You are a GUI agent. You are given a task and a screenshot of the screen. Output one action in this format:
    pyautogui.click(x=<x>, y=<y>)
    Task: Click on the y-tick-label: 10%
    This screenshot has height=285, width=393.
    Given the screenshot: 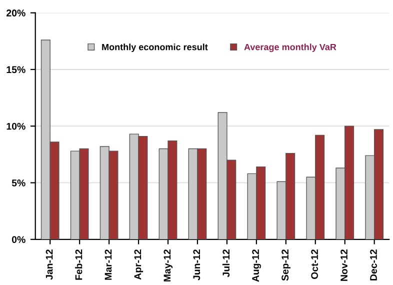 What is the action you would take?
    pyautogui.click(x=16, y=126)
    